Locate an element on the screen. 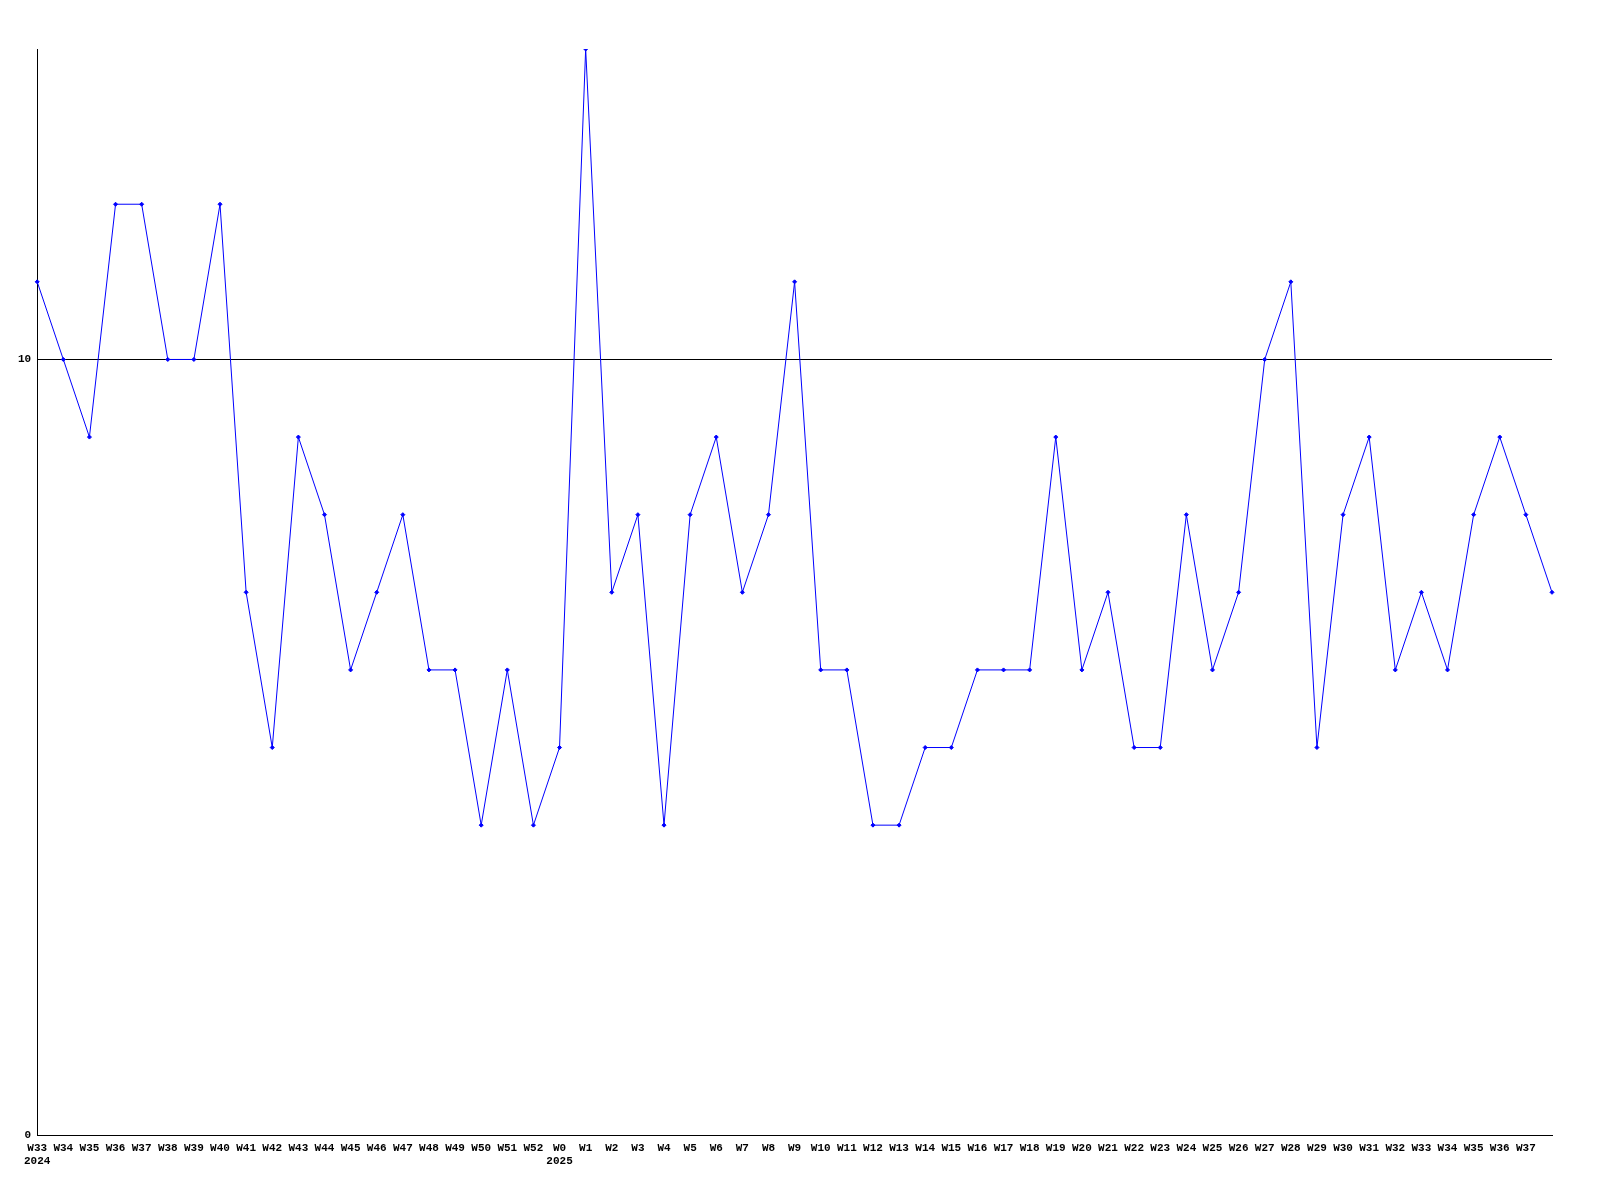 The image size is (1600, 1200). x-tick-label: W46 is located at coordinates (376, 1147).